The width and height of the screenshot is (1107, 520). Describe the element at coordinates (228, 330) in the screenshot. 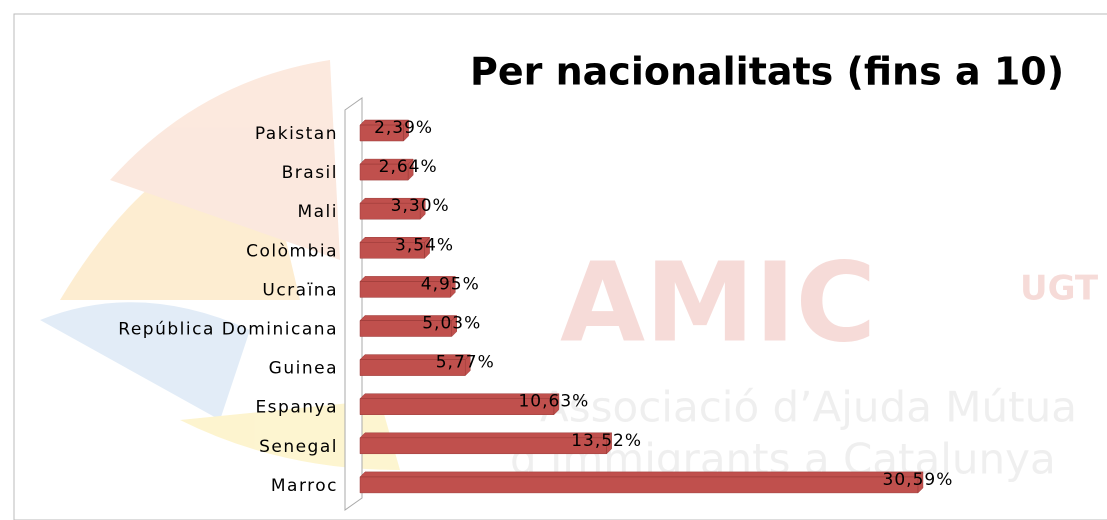

I see `y-tick-label: República Dominicana` at that location.